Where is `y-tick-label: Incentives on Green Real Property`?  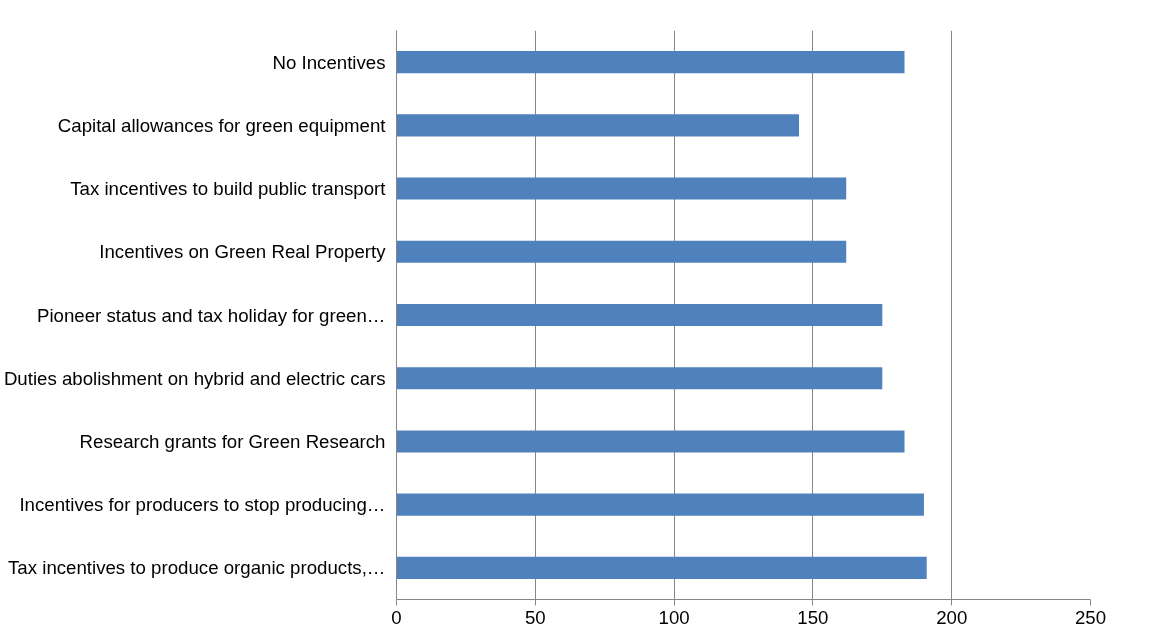
y-tick-label: Incentives on Green Real Property is located at coordinates (243, 252).